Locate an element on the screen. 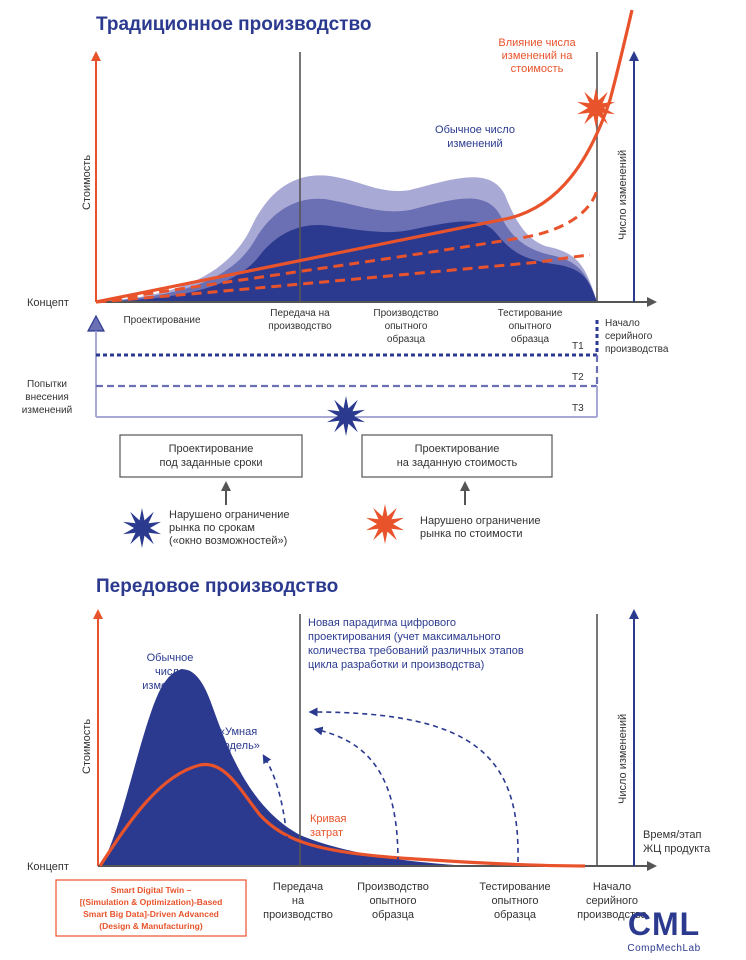 The width and height of the screenshot is (746, 960). box-design-cost-text-line-0: Проектирование is located at coordinates (457, 449).